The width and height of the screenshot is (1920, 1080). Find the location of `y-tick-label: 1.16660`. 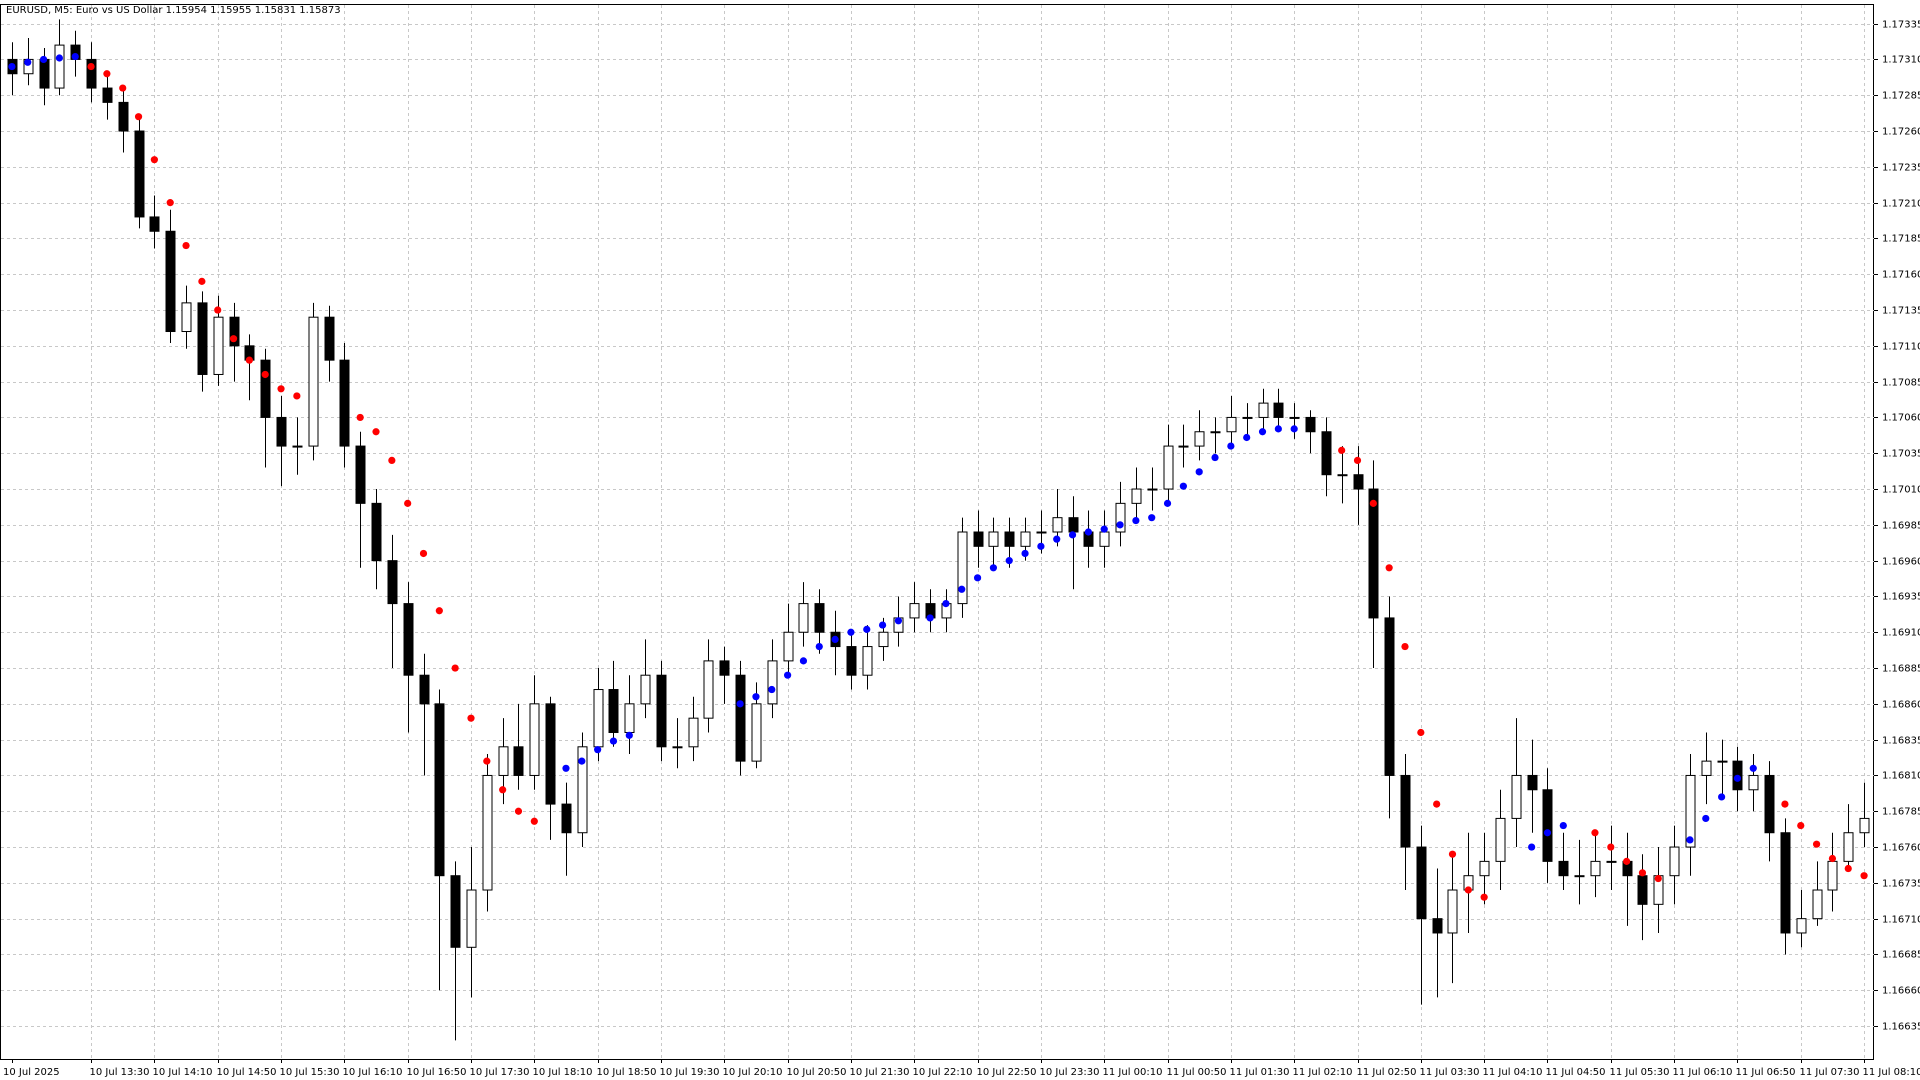

y-tick-label: 1.16660 is located at coordinates (1901, 991).